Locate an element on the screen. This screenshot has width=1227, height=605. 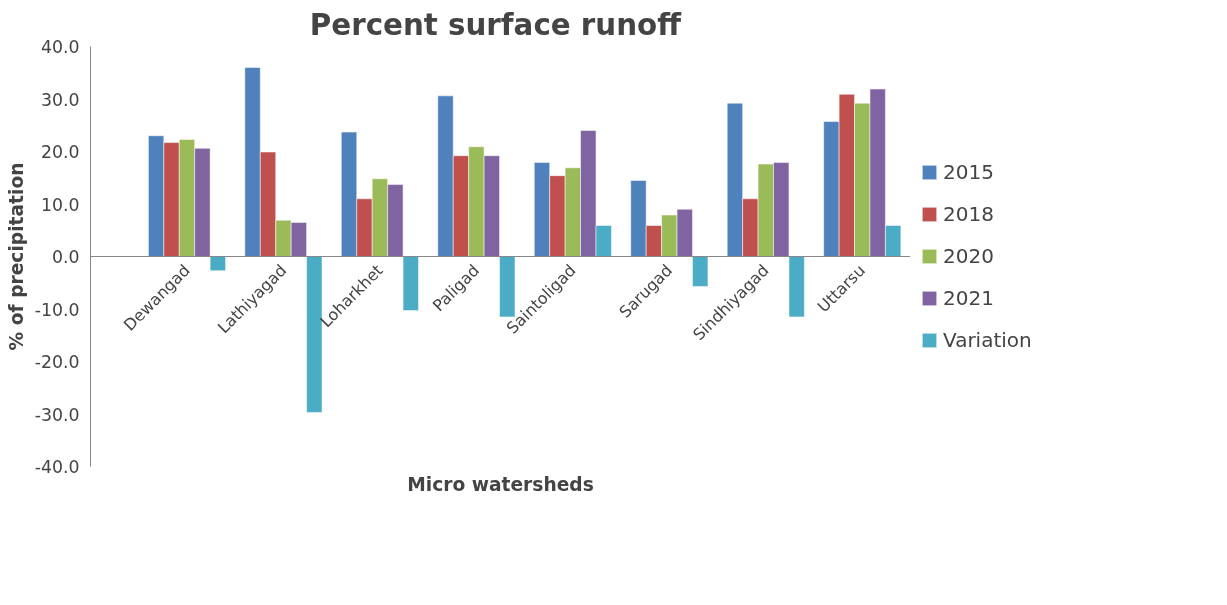
y-axis-title: % of precipitation is located at coordinates (16, 256).